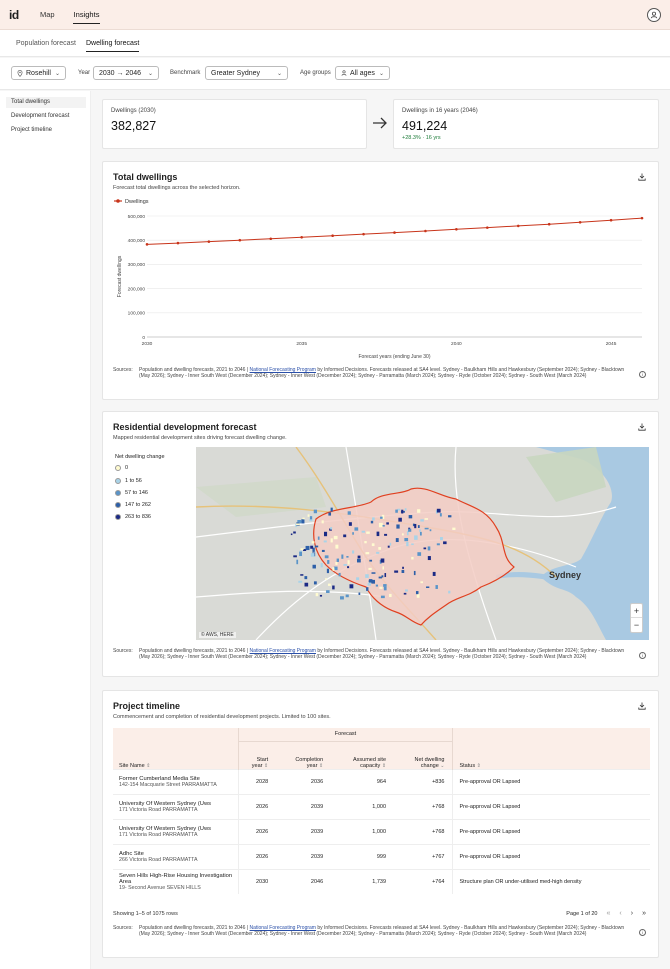  What do you see at coordinates (47, 14) in the screenshot?
I see `nav-map: Map` at bounding box center [47, 14].